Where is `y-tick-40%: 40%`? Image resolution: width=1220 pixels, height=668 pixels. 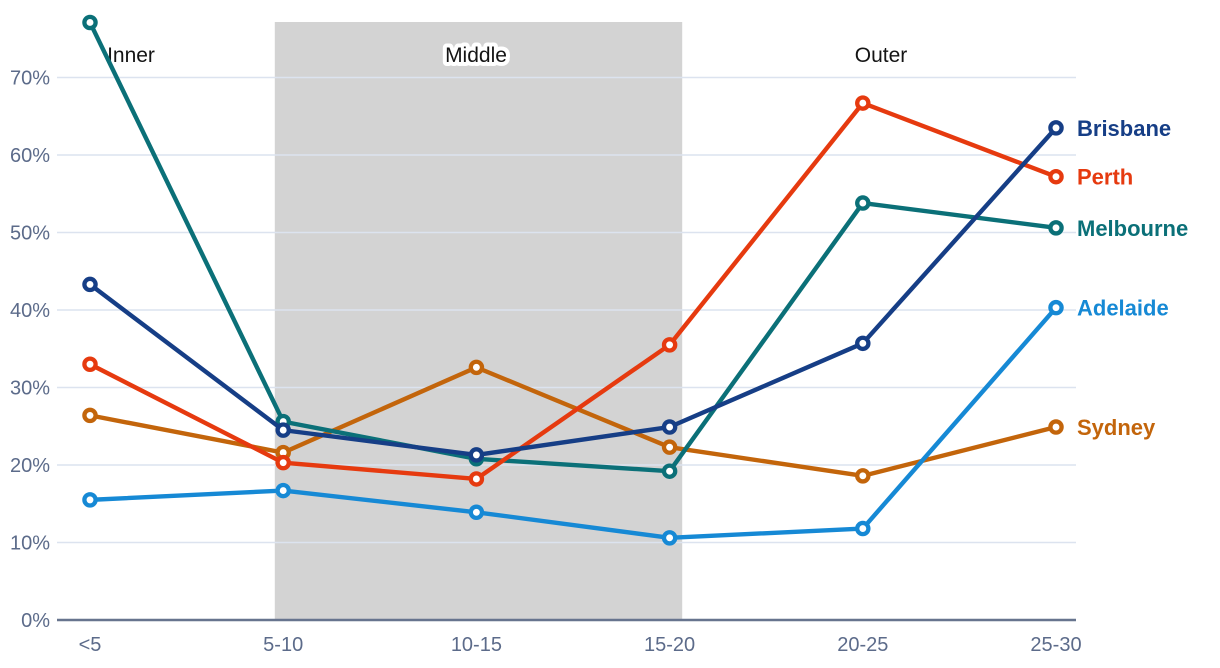 y-tick-40%: 40% is located at coordinates (30, 311).